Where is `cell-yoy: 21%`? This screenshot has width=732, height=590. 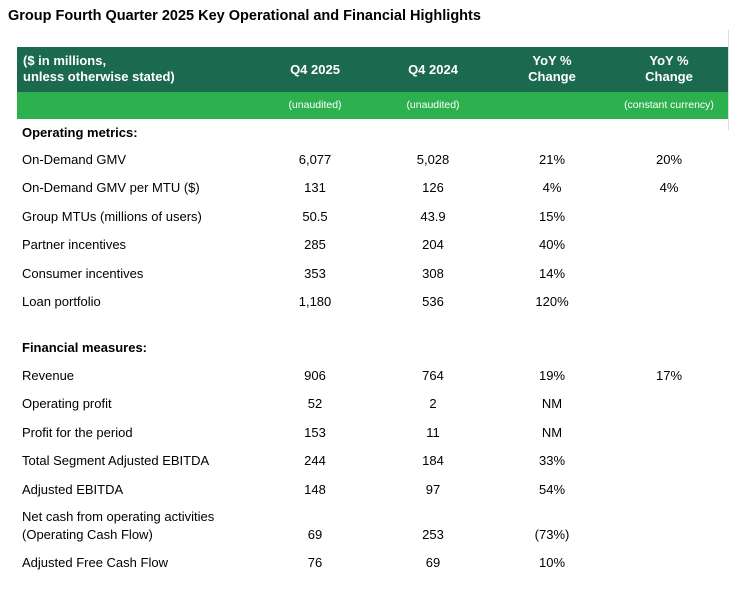 cell-yoy: 21% is located at coordinates (552, 159).